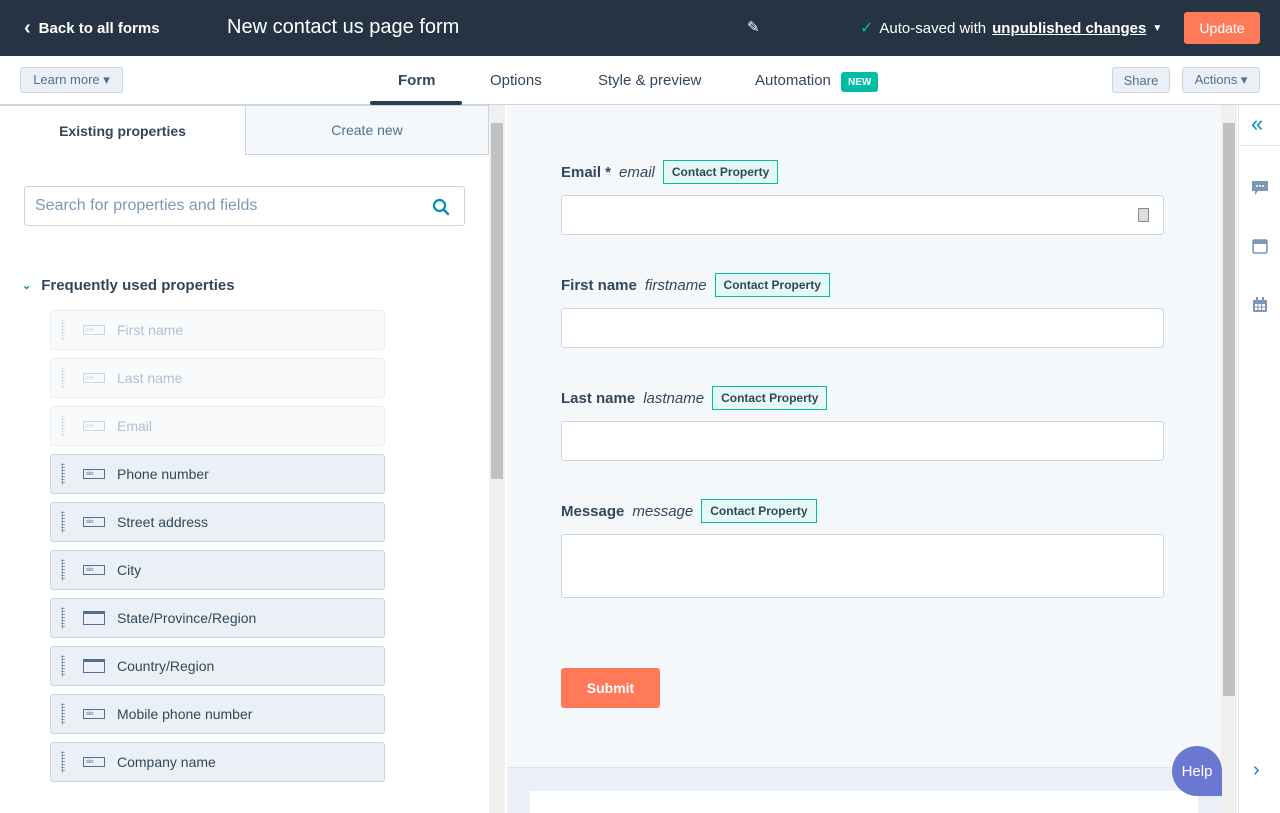  What do you see at coordinates (1256, 770) in the screenshot?
I see `chevron-right-icon: ›` at bounding box center [1256, 770].